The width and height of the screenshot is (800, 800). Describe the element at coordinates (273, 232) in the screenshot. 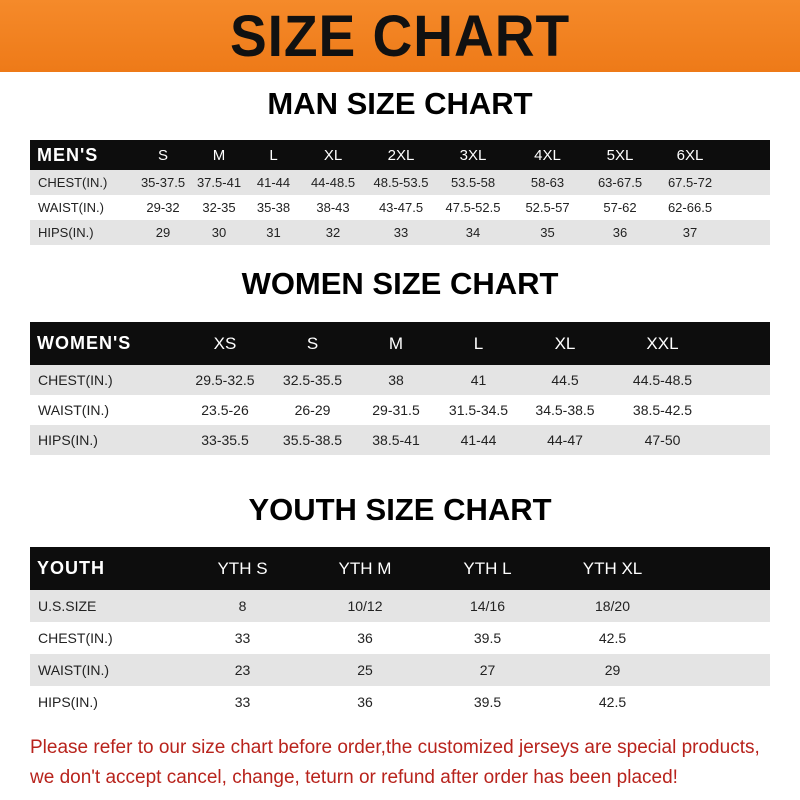

I see `measurement-cell: 31` at that location.